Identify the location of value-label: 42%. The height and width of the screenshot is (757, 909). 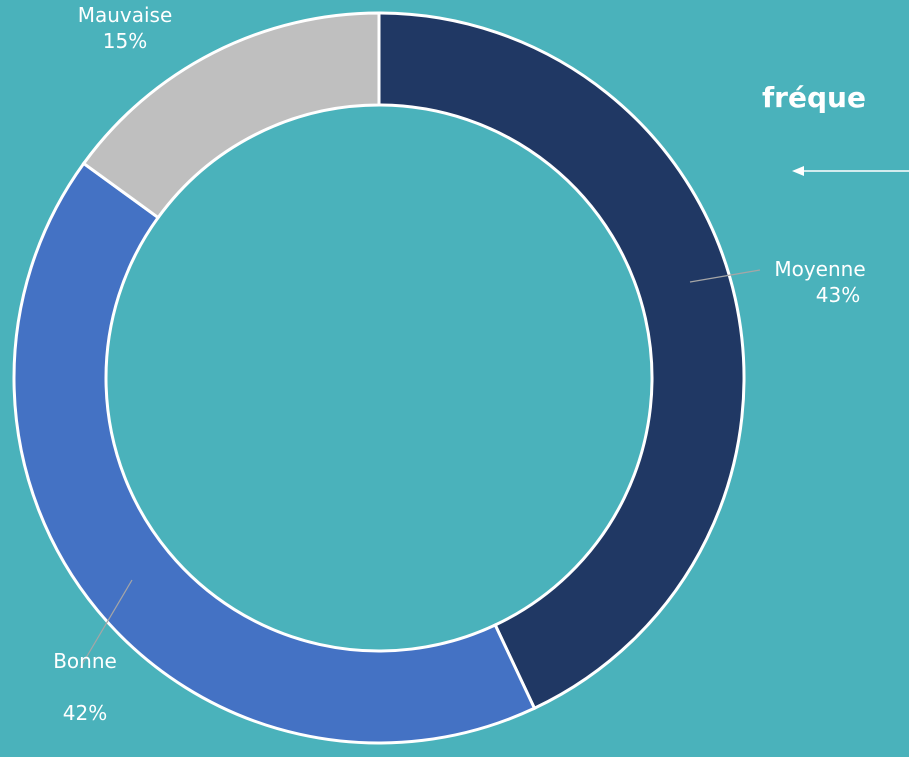
(85, 713).